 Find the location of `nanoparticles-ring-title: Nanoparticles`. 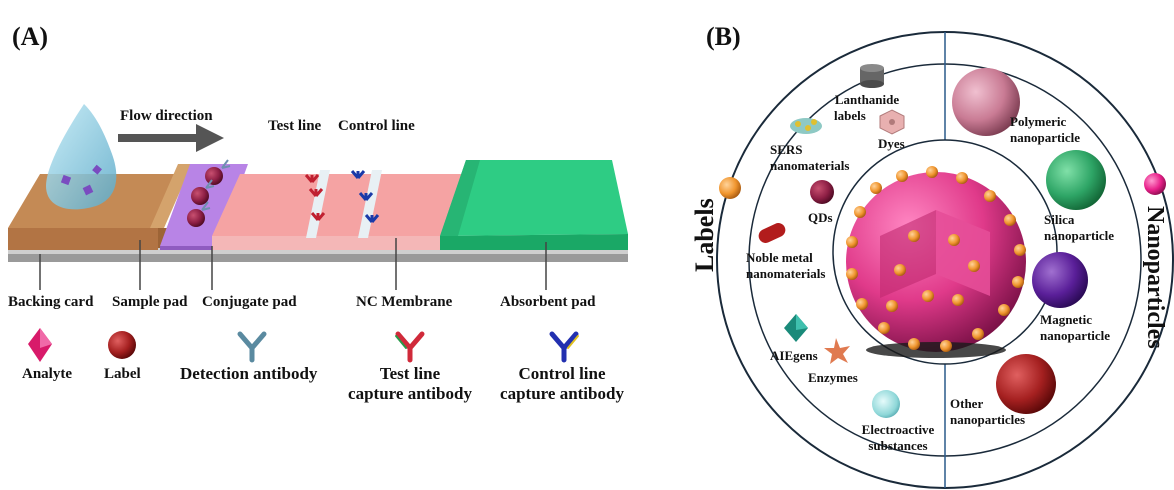

nanoparticles-ring-title: Nanoparticles is located at coordinates (1155, 277).